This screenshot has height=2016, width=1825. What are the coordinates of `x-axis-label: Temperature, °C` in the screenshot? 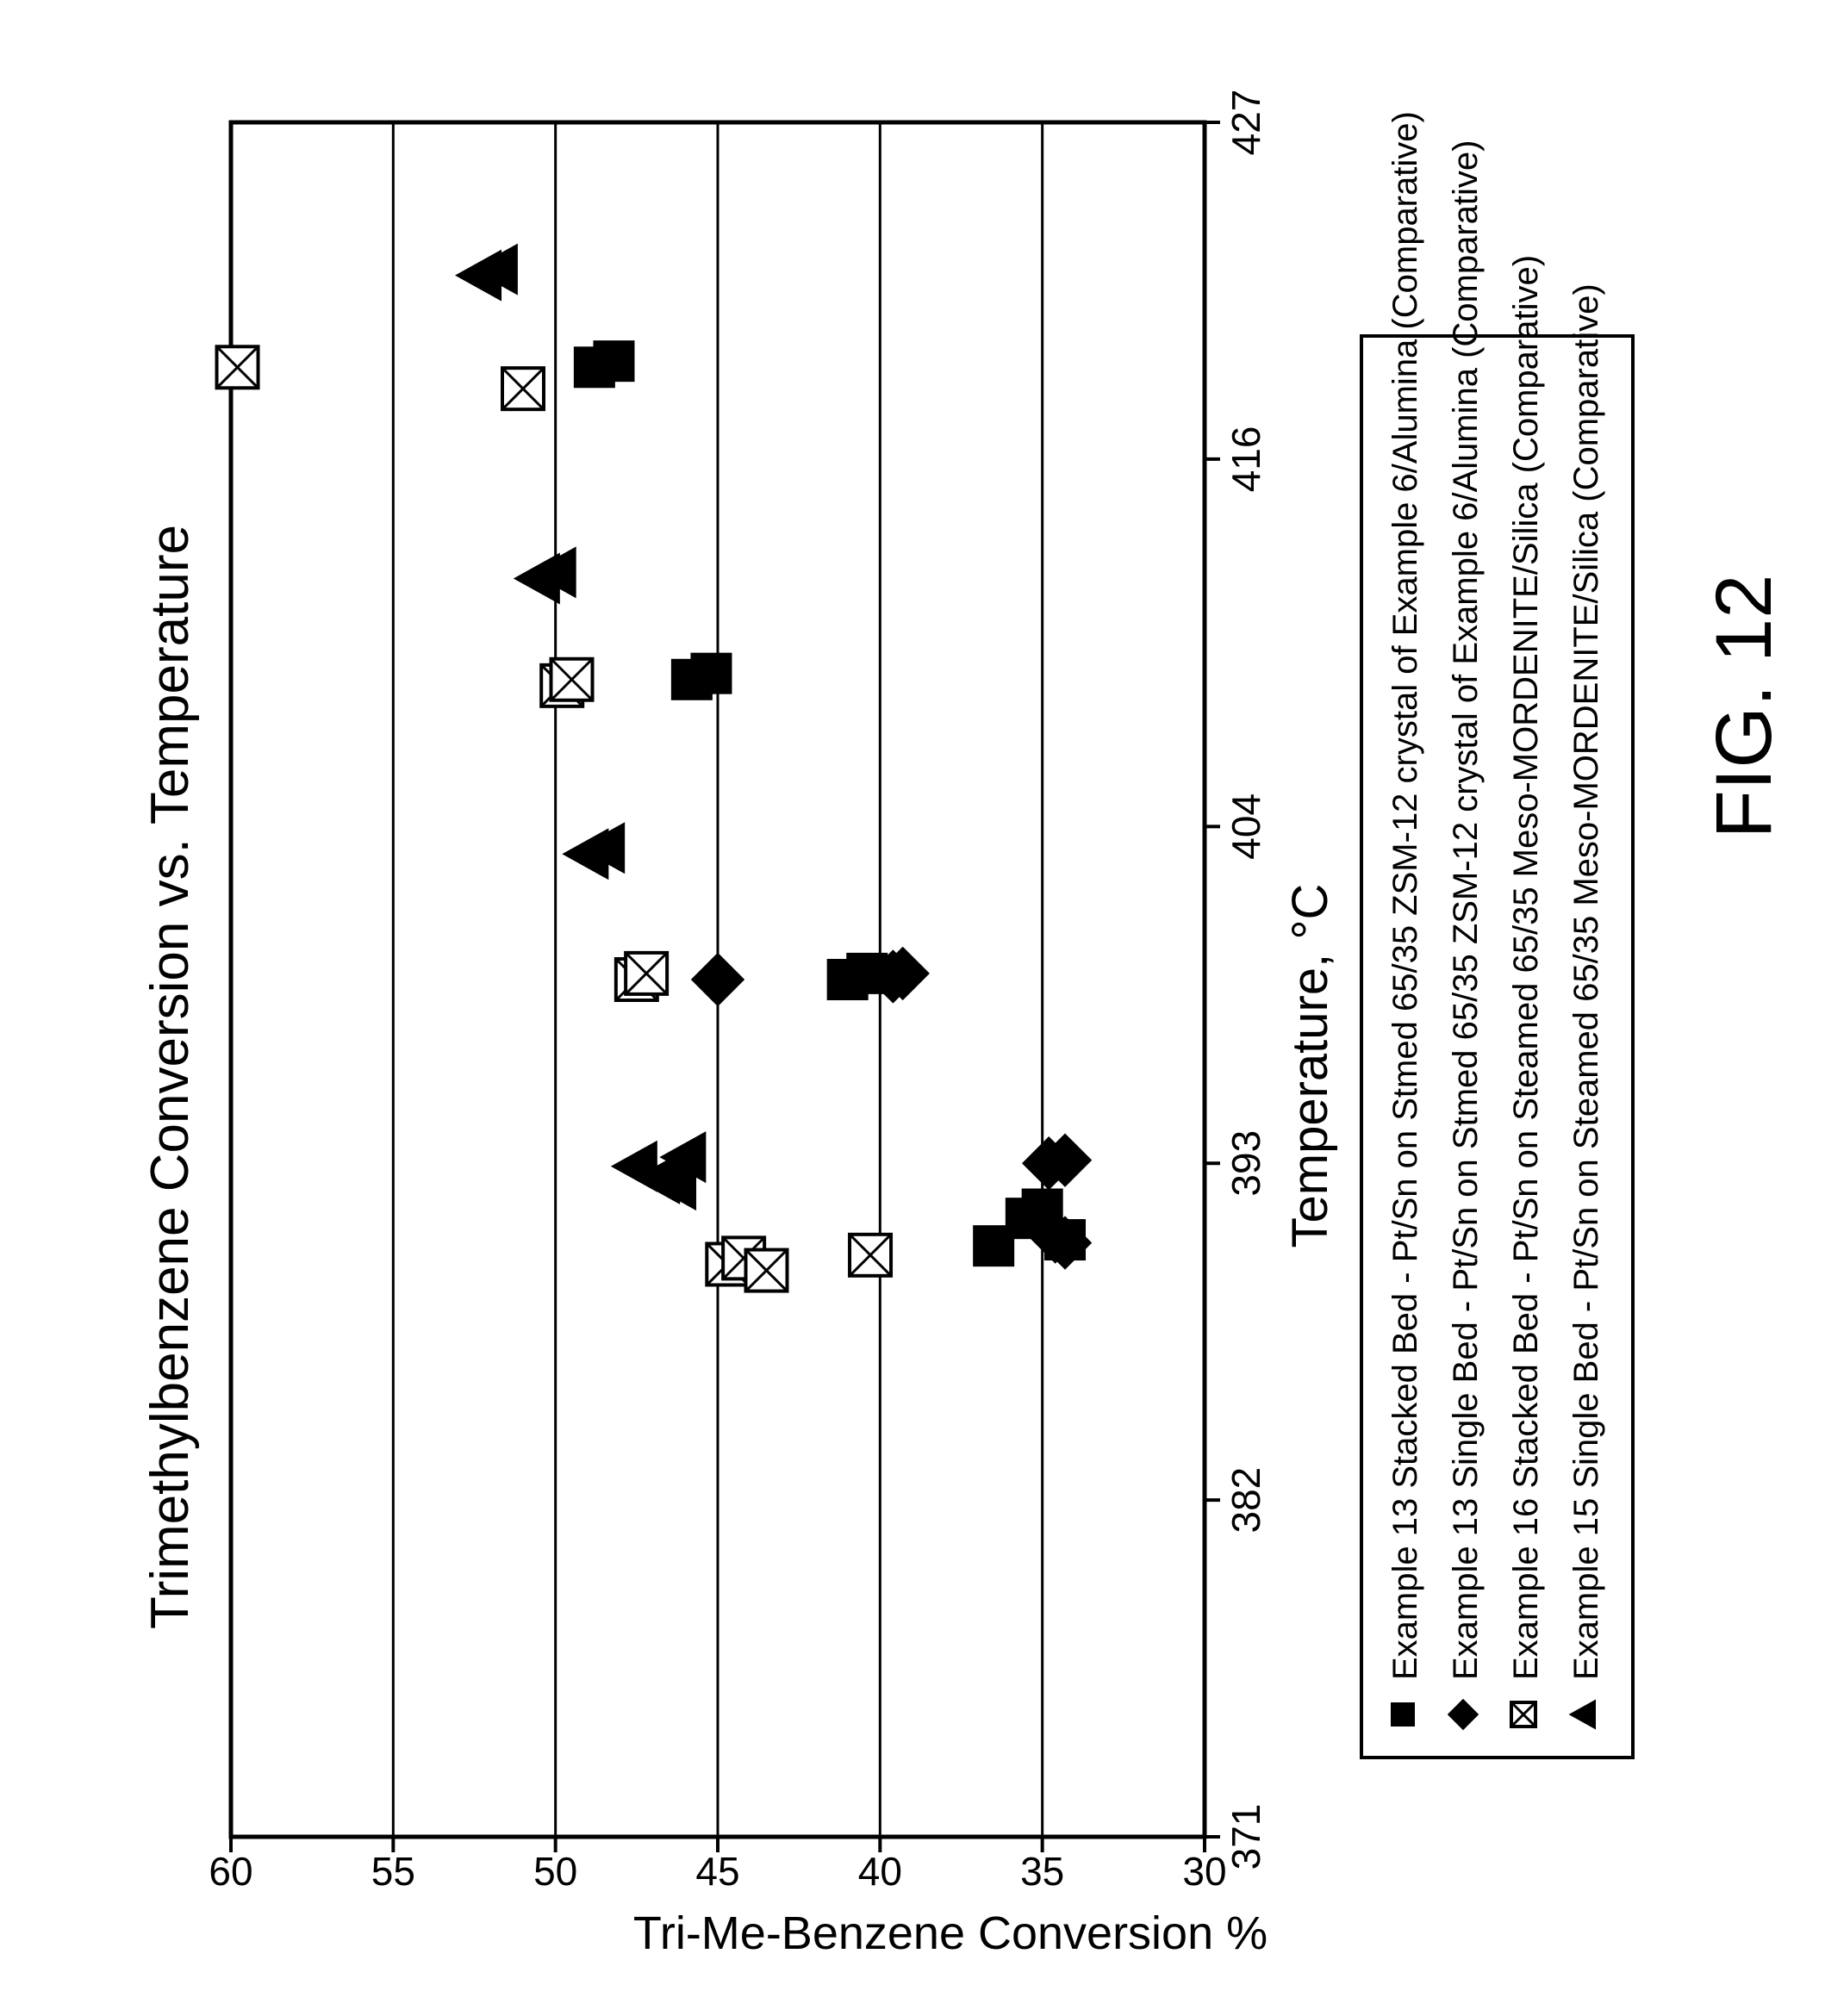 It's located at (1310, 1066).